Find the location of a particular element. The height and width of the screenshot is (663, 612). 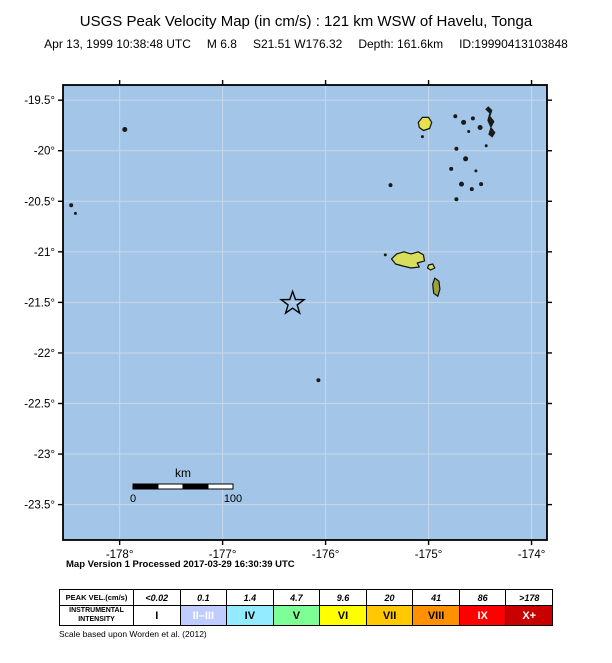

legend-vel-value-7: 86 is located at coordinates (482, 597).